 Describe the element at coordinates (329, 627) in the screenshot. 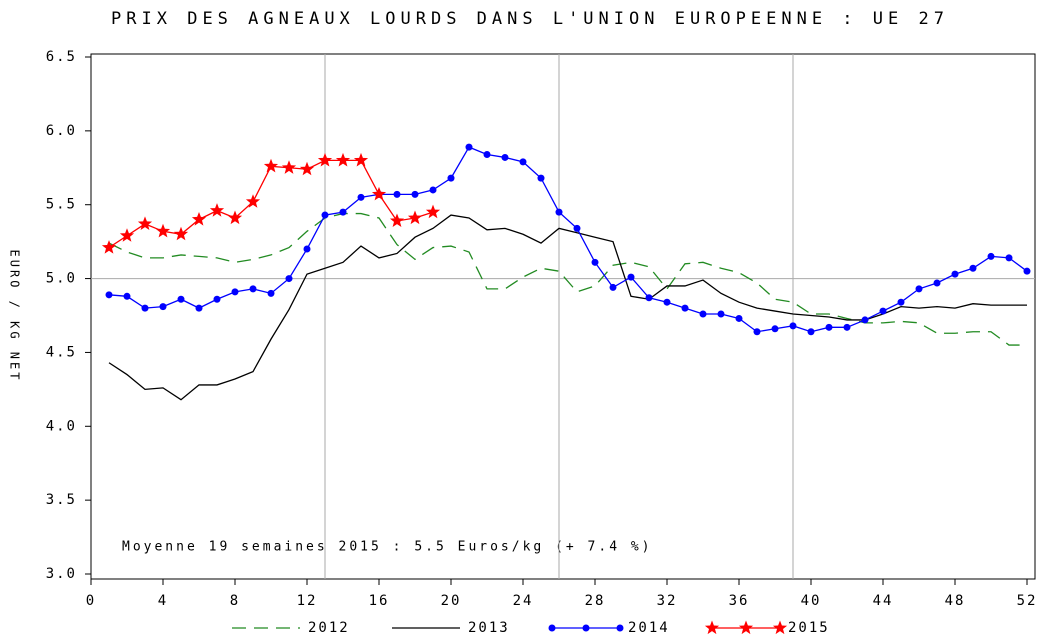

I see `legend-label: 2012` at that location.